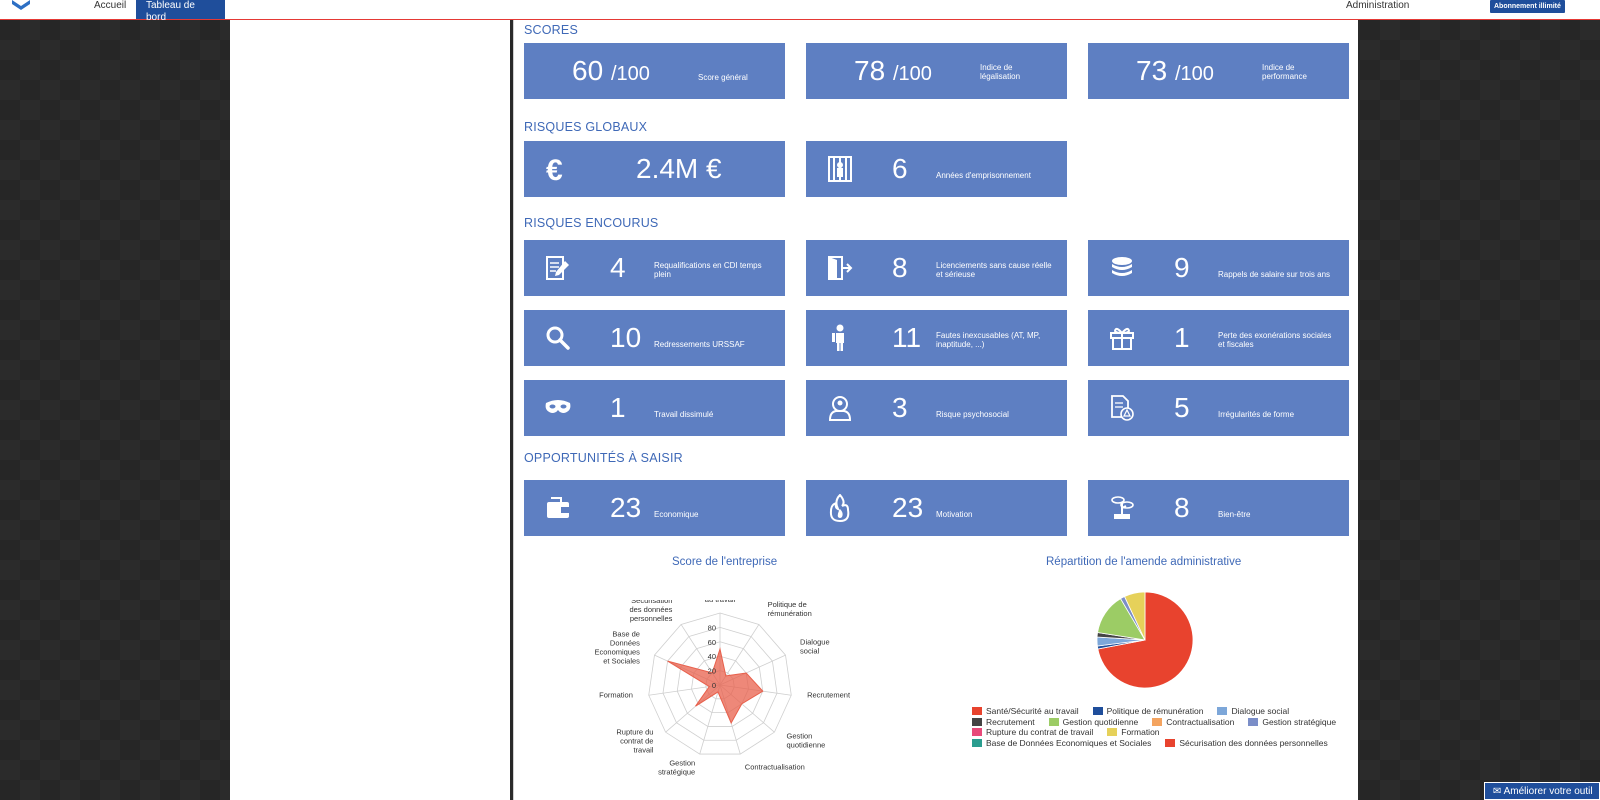  Describe the element at coordinates (591, 223) in the screenshot. I see `section-title-risques-encourus: RISQUES ENCOURUS` at that location.